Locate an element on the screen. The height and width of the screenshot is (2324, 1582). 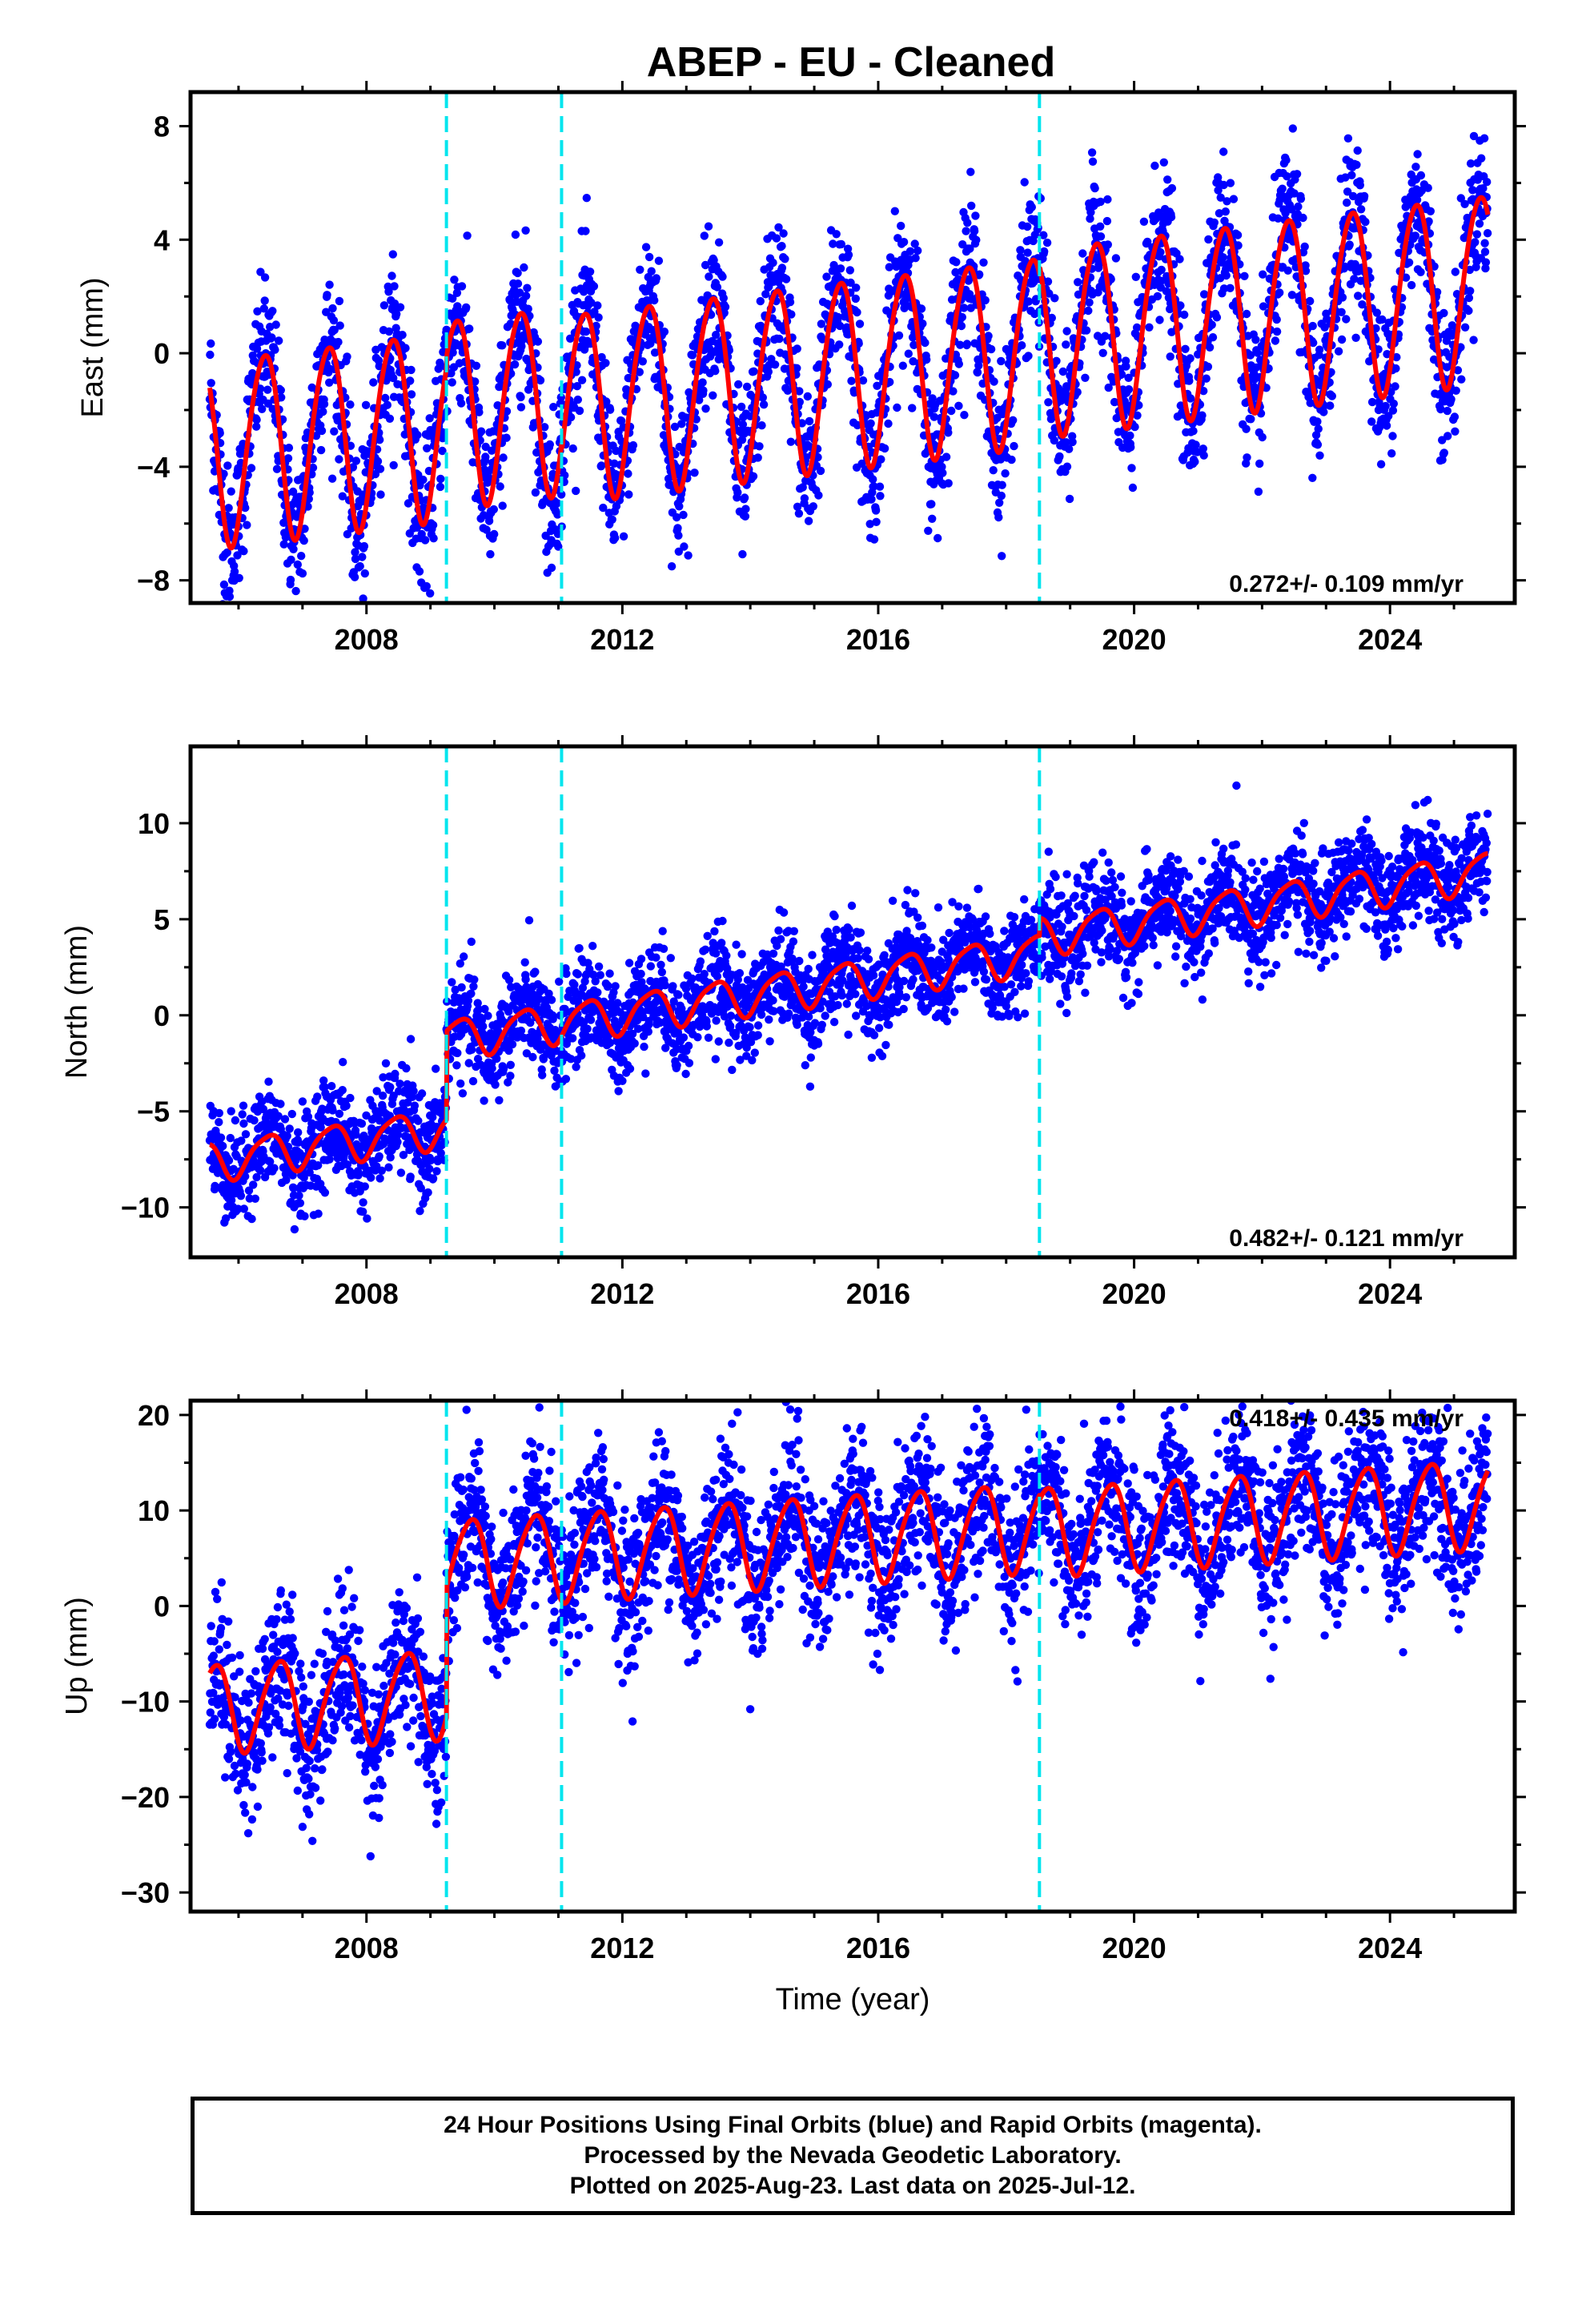
rate-annotation: 0.272+/- 0.109 mm/yr is located at coordinates (1346, 584).